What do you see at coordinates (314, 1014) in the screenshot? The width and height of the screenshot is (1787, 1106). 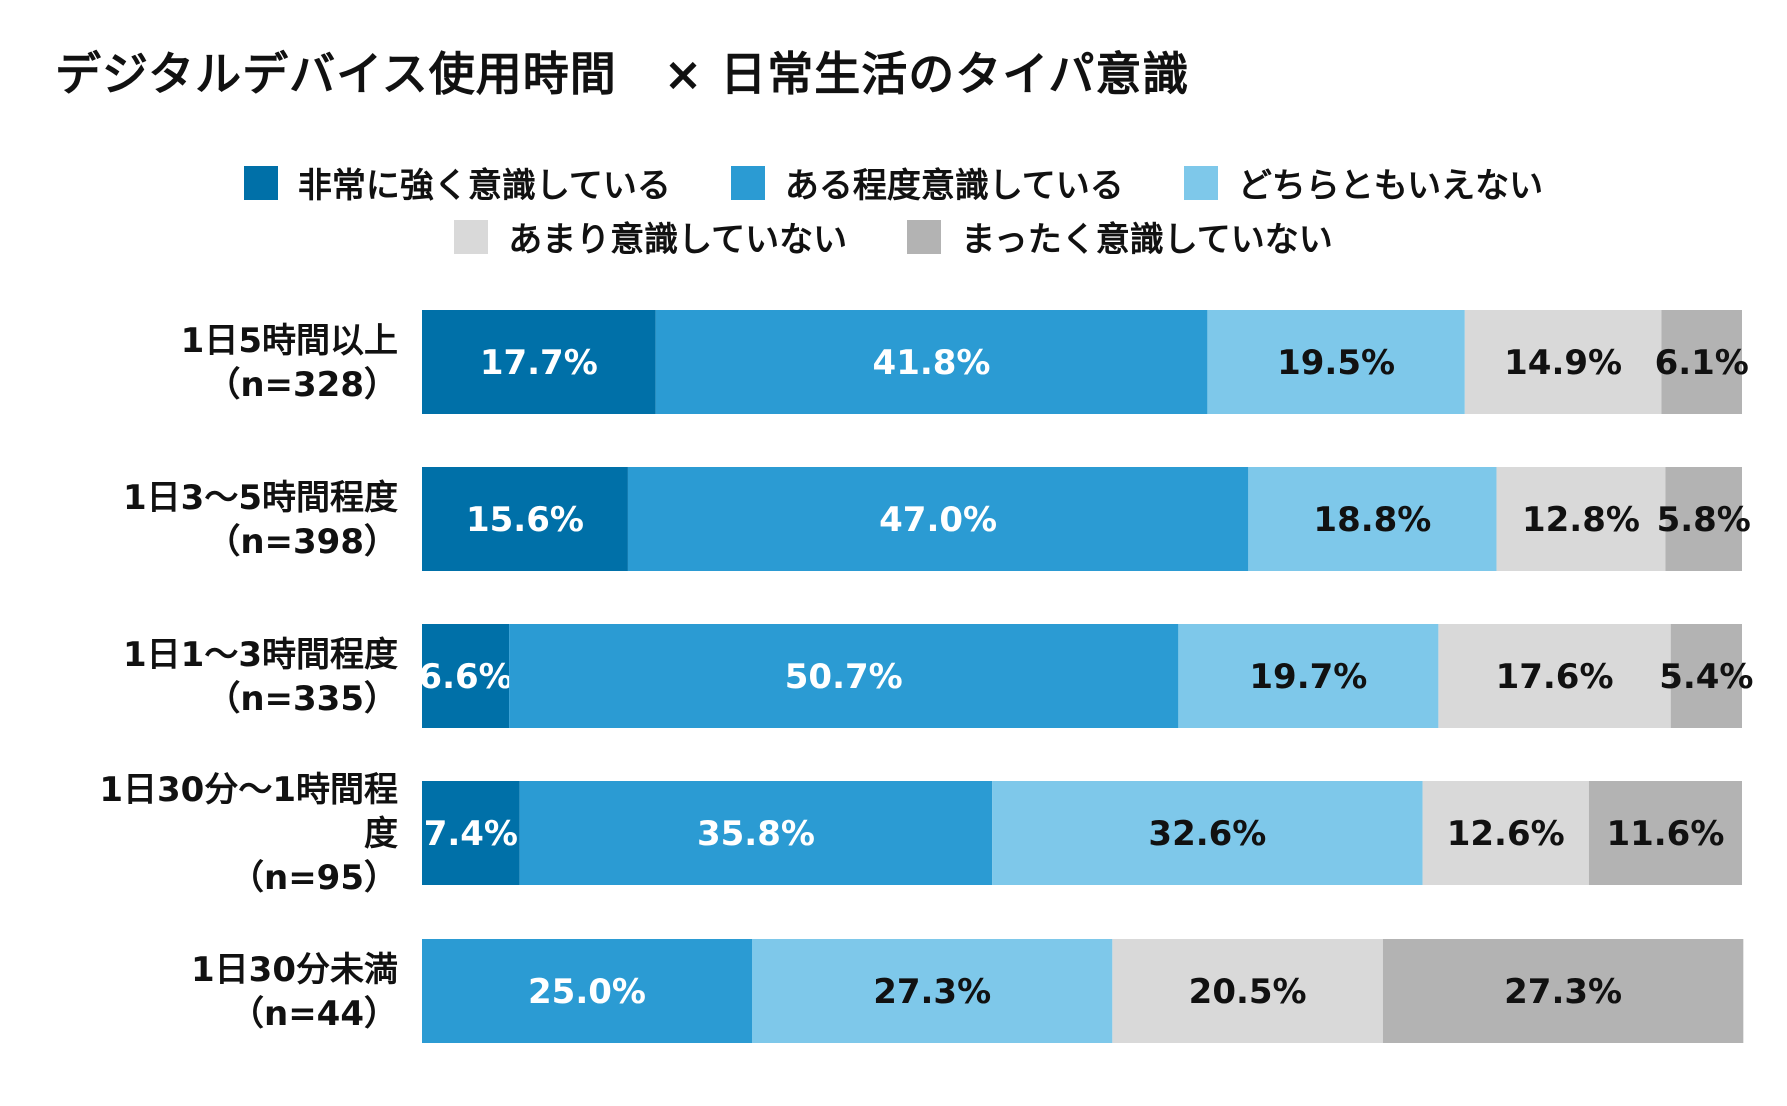 I see `category-label: （n=44）` at bounding box center [314, 1014].